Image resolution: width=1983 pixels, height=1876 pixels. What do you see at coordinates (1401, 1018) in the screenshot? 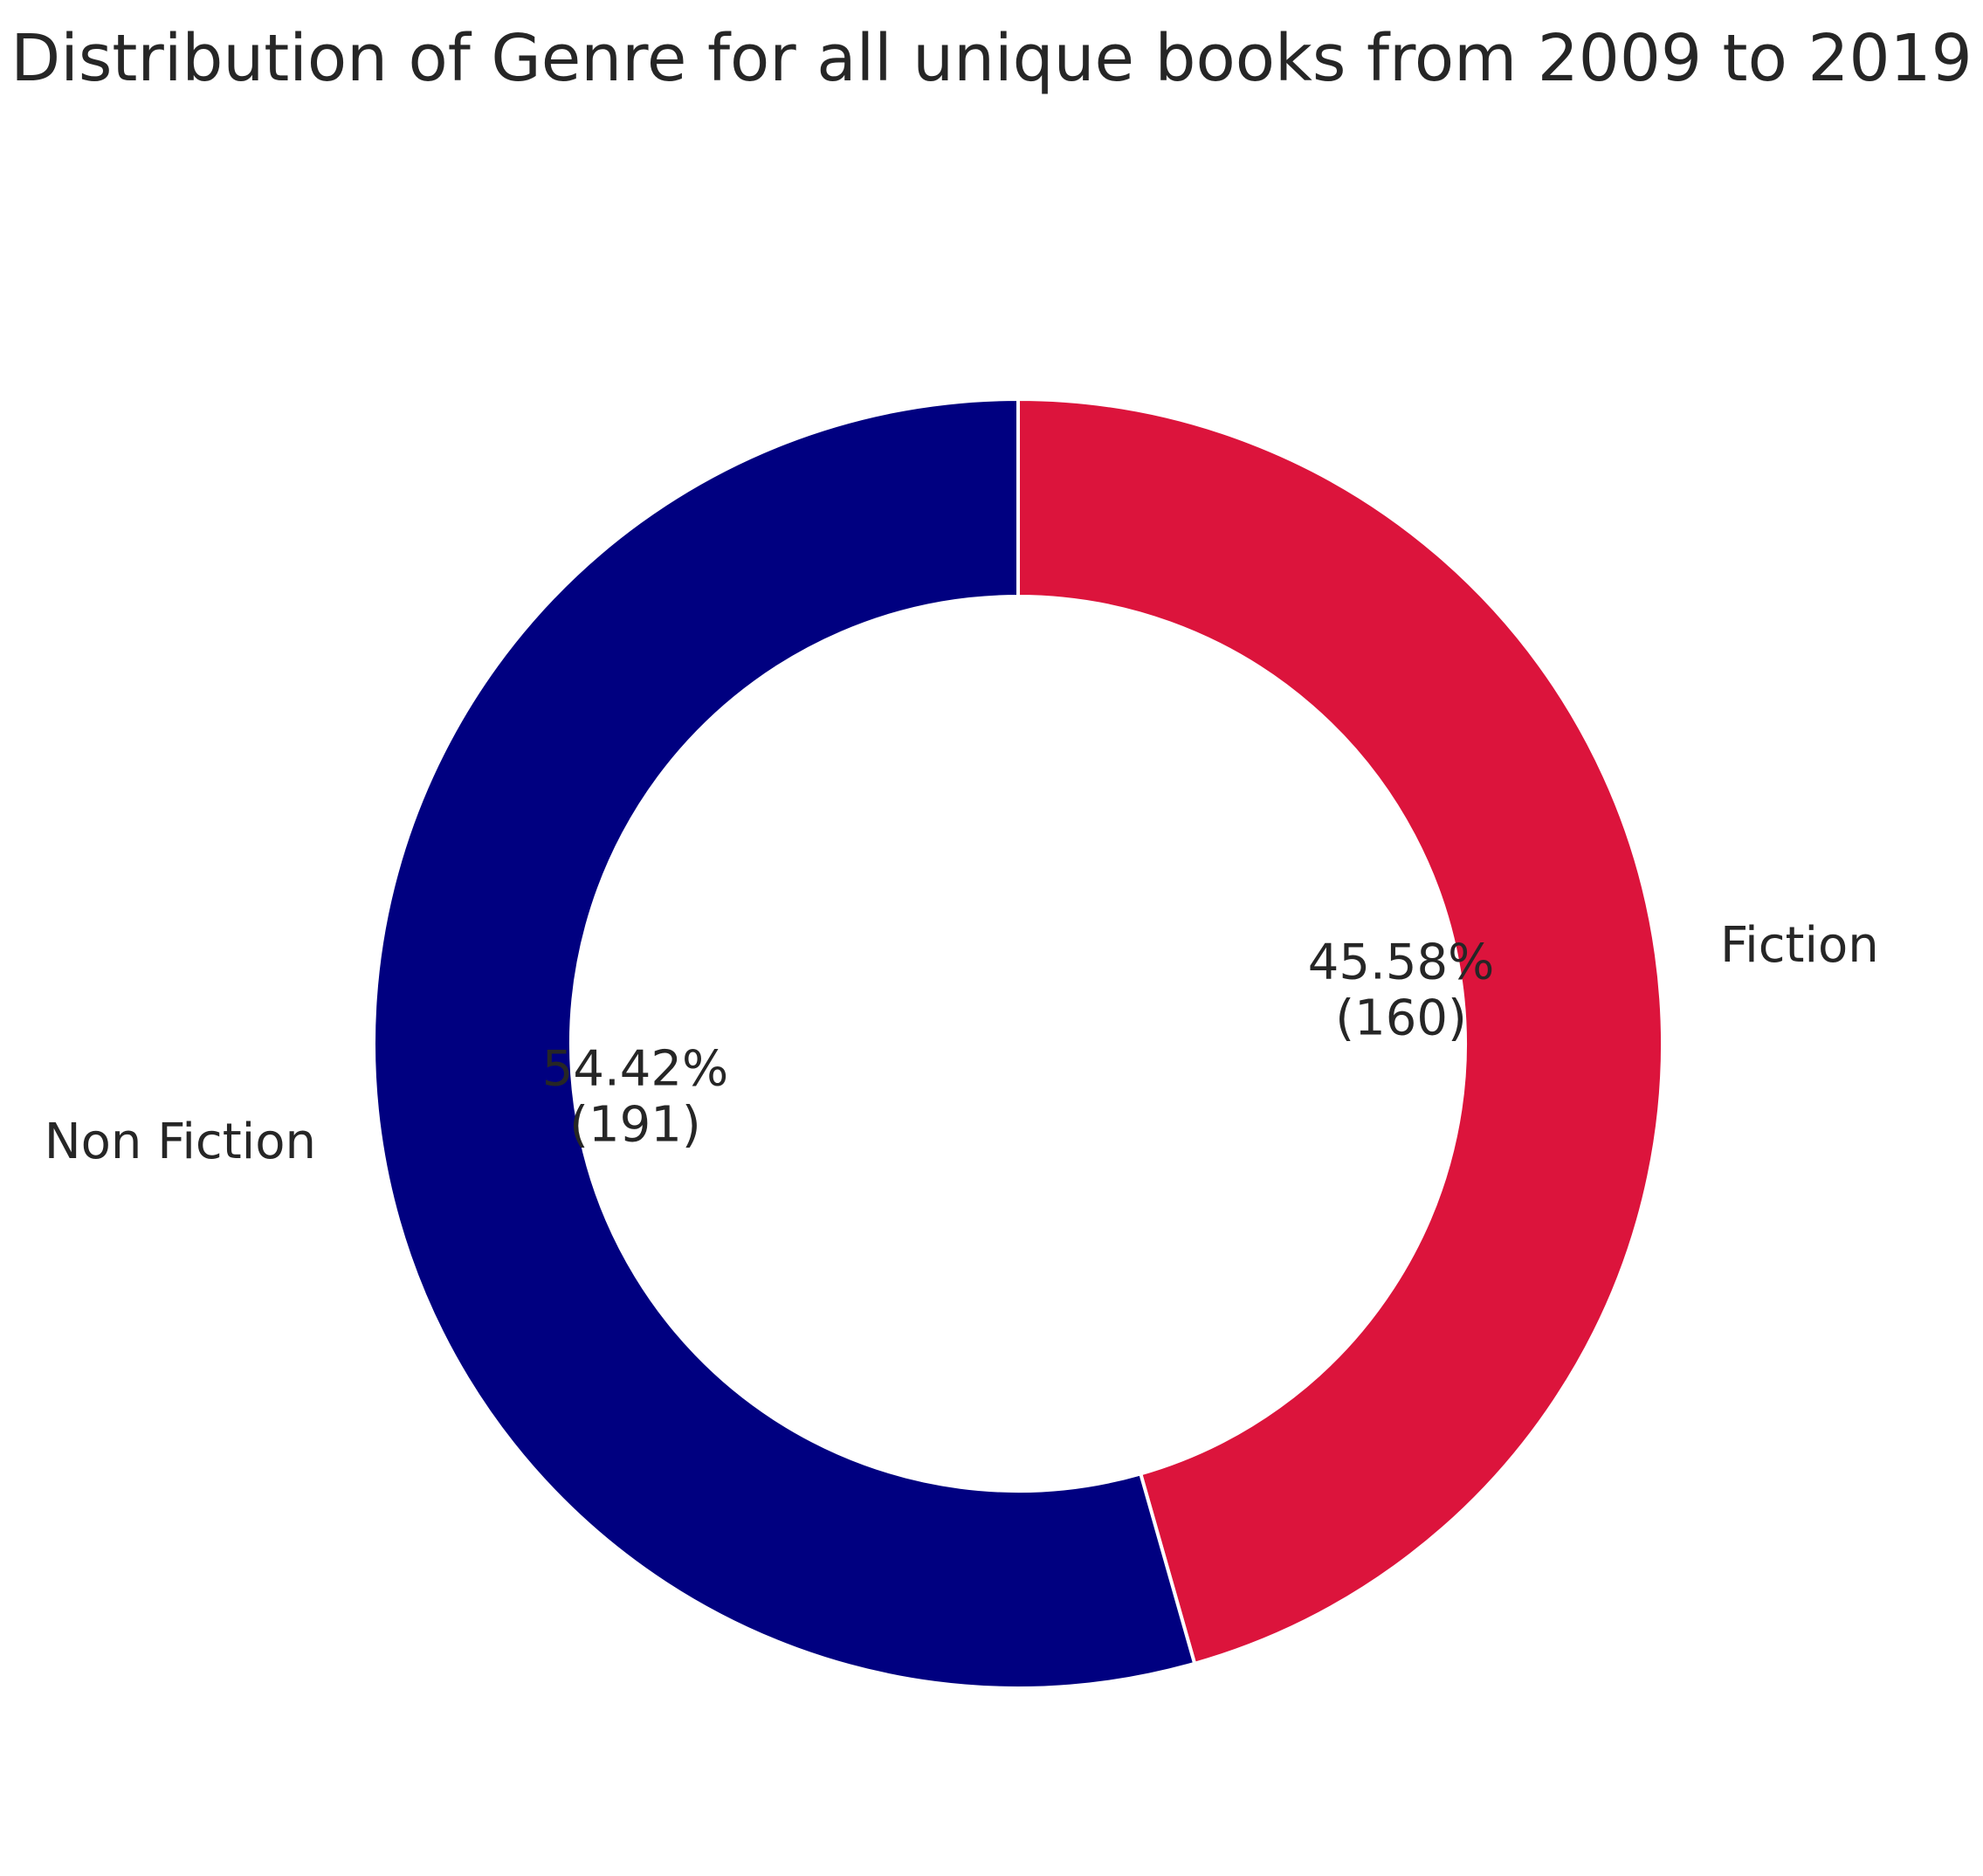
I see `count-label-fiction: (160)` at bounding box center [1401, 1018].